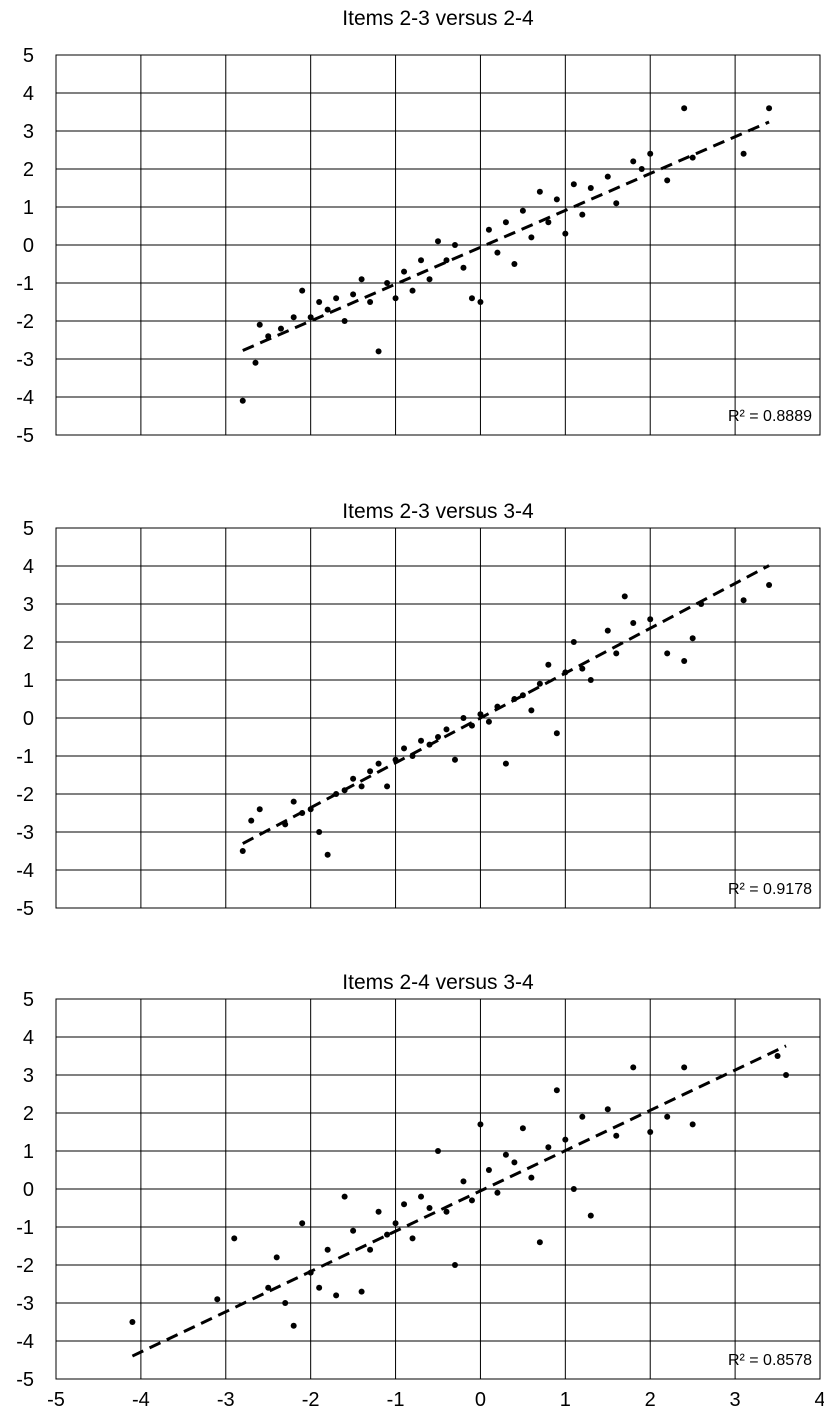 This screenshot has height=1426, width=824. I want to click on x-tick-label: -2, so click(311, 1400).